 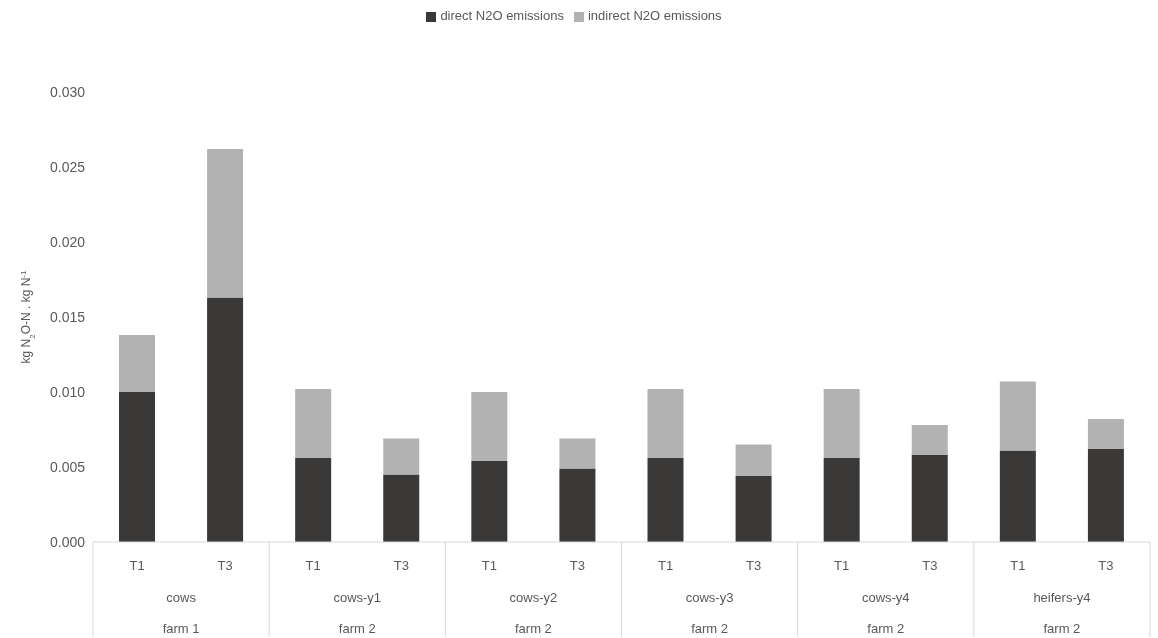 What do you see at coordinates (885, 597) in the screenshot?
I see `text: cows-y4` at bounding box center [885, 597].